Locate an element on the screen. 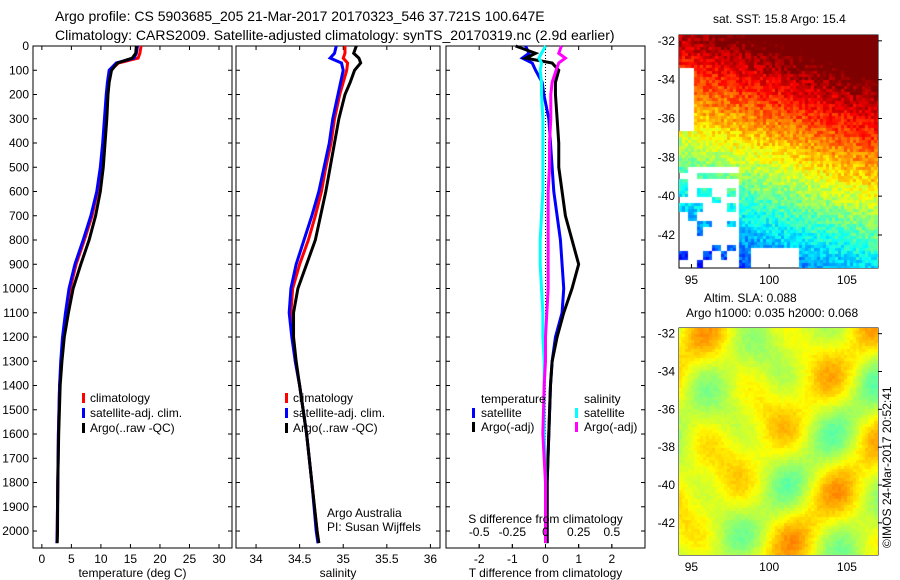  y-tick-label: 1900 is located at coordinates (15, 507).